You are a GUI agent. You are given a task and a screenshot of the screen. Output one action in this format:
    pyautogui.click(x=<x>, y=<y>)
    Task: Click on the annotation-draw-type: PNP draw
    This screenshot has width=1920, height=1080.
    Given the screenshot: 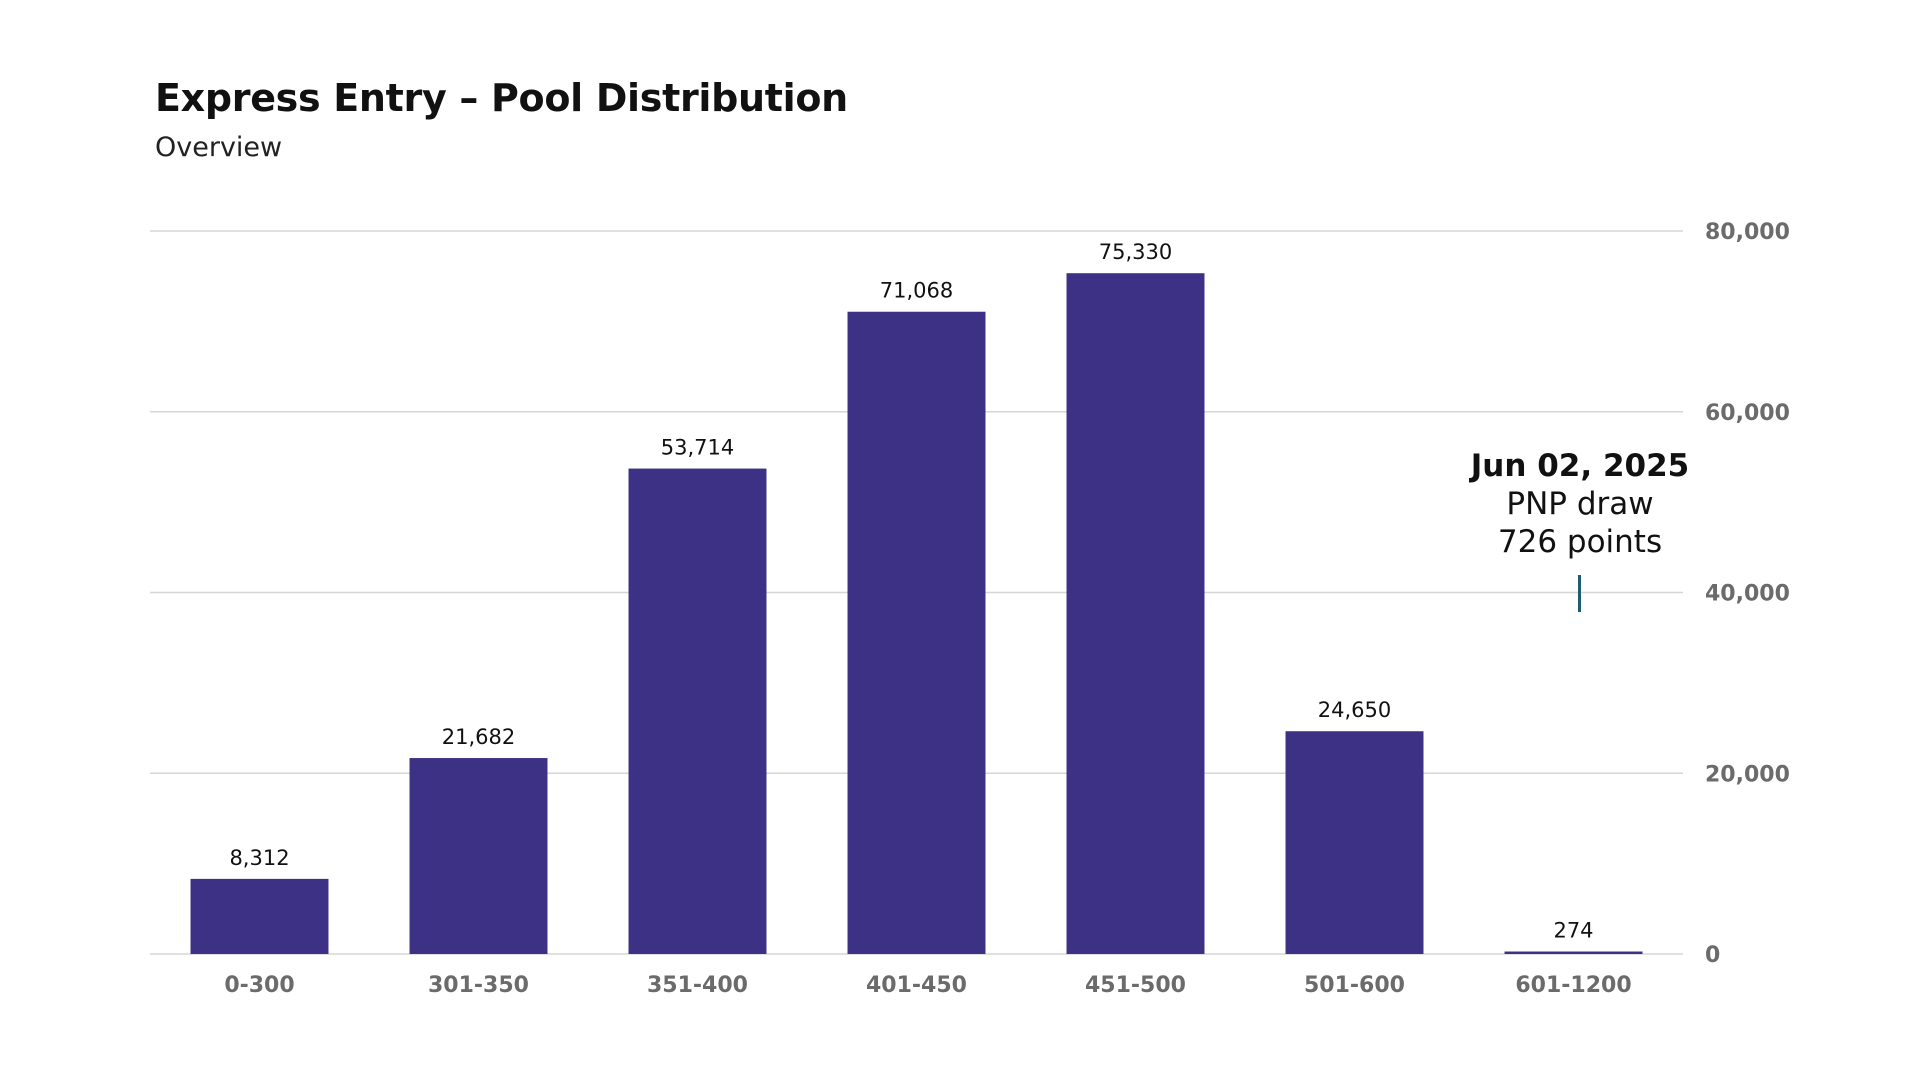 What is the action you would take?
    pyautogui.click(x=1580, y=504)
    